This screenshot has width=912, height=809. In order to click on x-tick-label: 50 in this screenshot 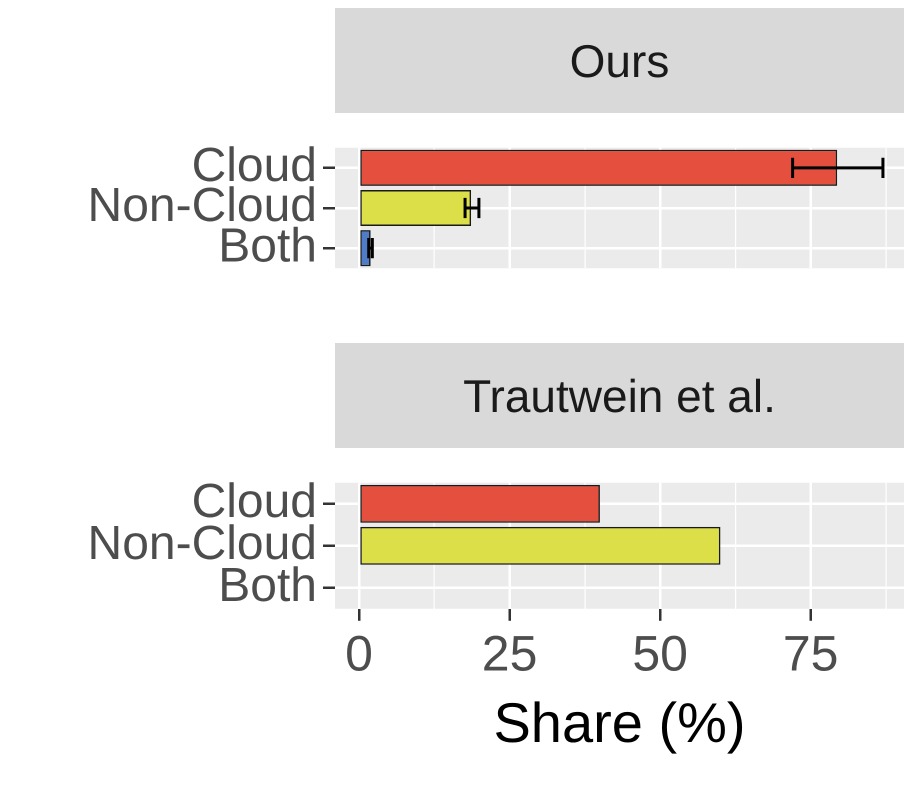, I will do `click(660, 654)`.